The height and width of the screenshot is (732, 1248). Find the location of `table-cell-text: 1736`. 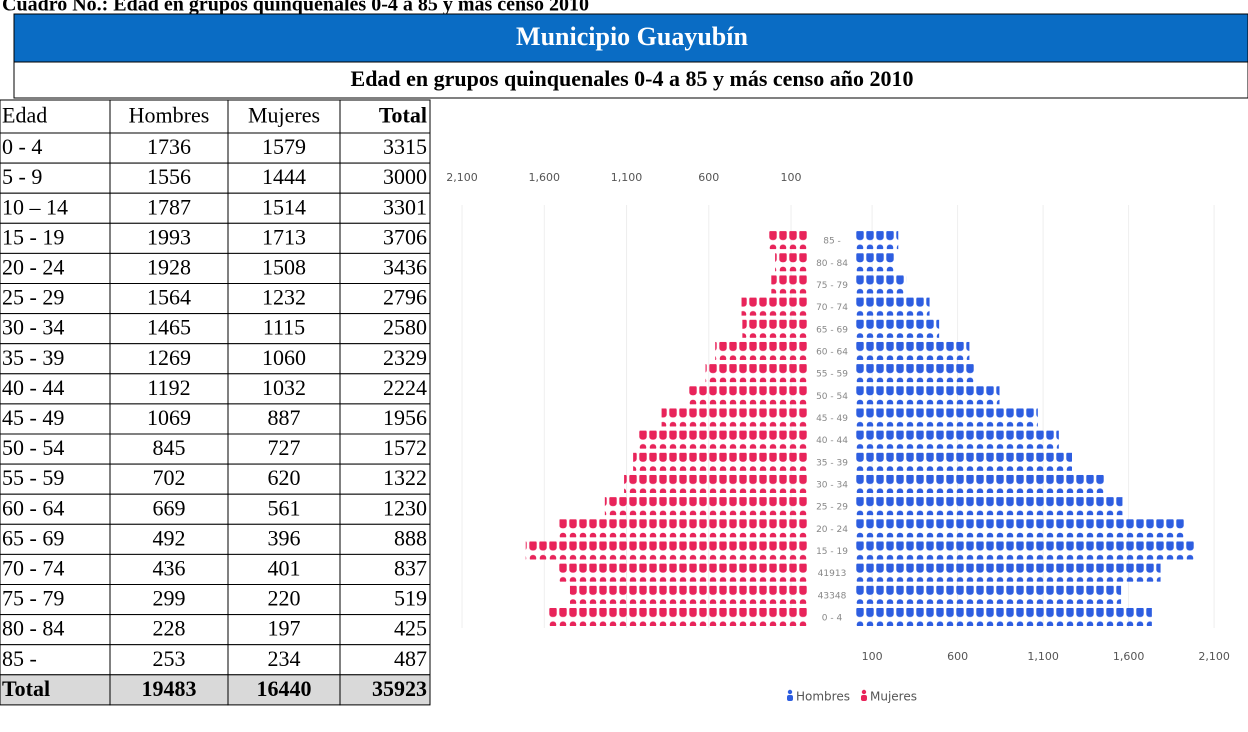

table-cell-text: 1736 is located at coordinates (169, 146).